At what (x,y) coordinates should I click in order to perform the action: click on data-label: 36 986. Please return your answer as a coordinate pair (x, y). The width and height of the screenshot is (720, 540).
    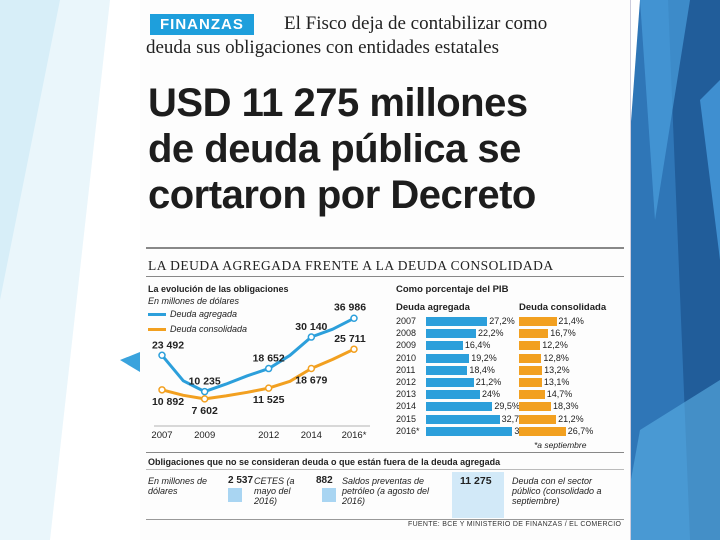
    Looking at the image, I should click on (350, 307).